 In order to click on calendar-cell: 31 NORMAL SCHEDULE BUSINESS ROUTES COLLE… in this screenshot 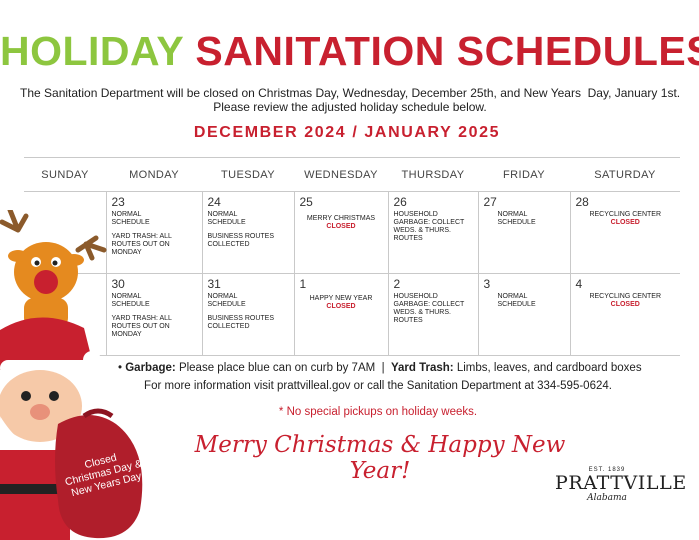, I will do `click(248, 314)`.